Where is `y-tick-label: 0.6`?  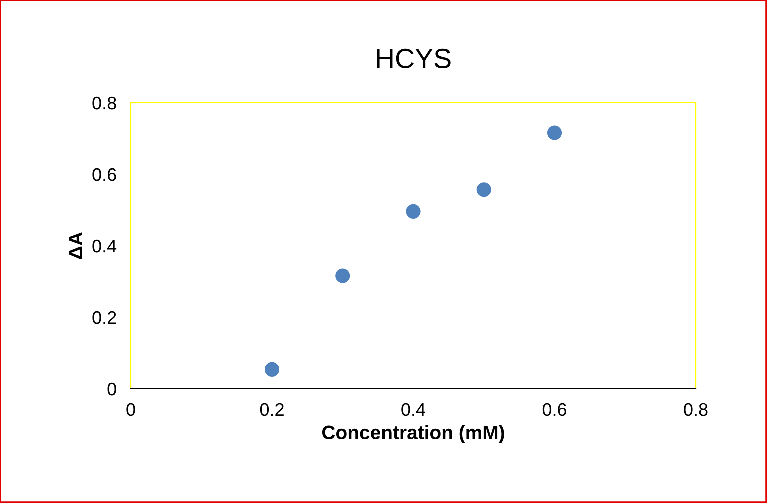 y-tick-label: 0.6 is located at coordinates (104, 175).